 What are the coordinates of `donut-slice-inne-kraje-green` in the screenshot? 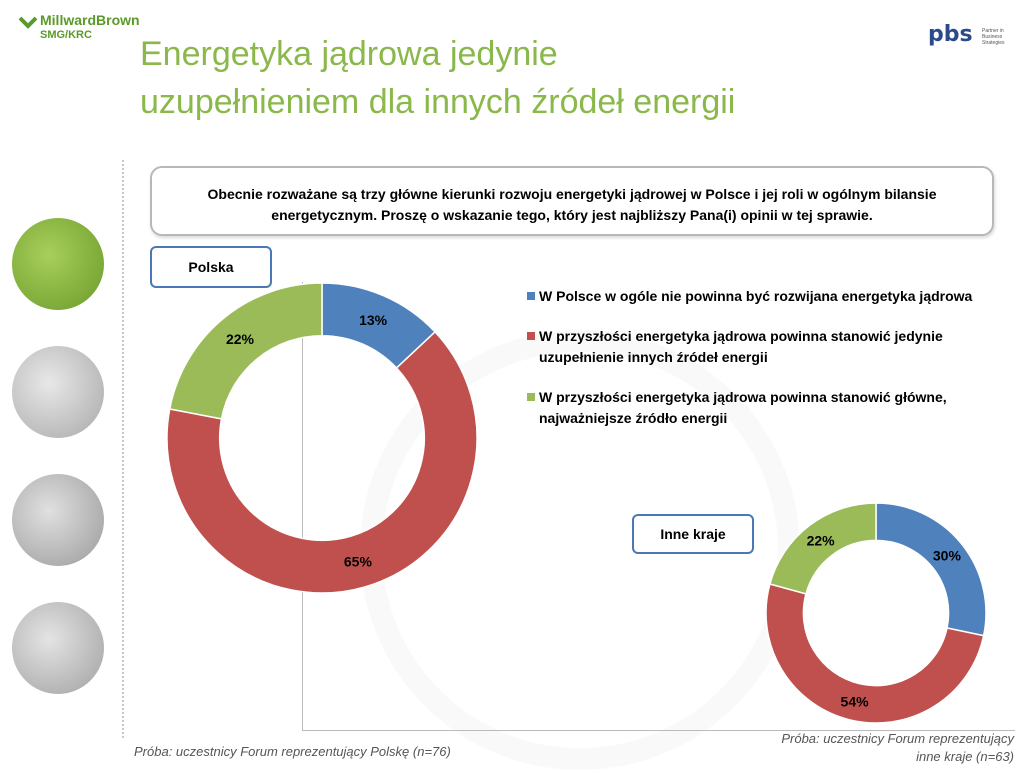 It's located at (822, 548).